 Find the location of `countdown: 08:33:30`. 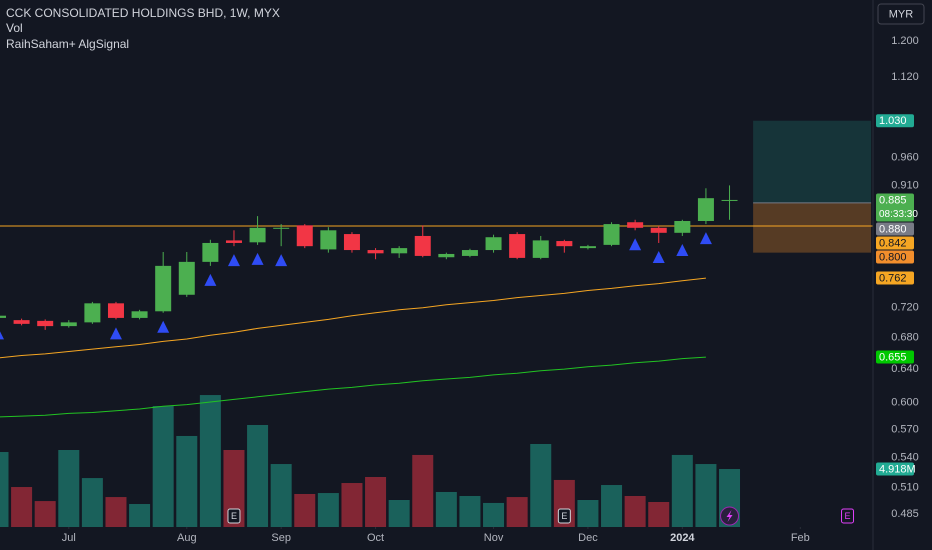

countdown: 08:33:30 is located at coordinates (898, 214).